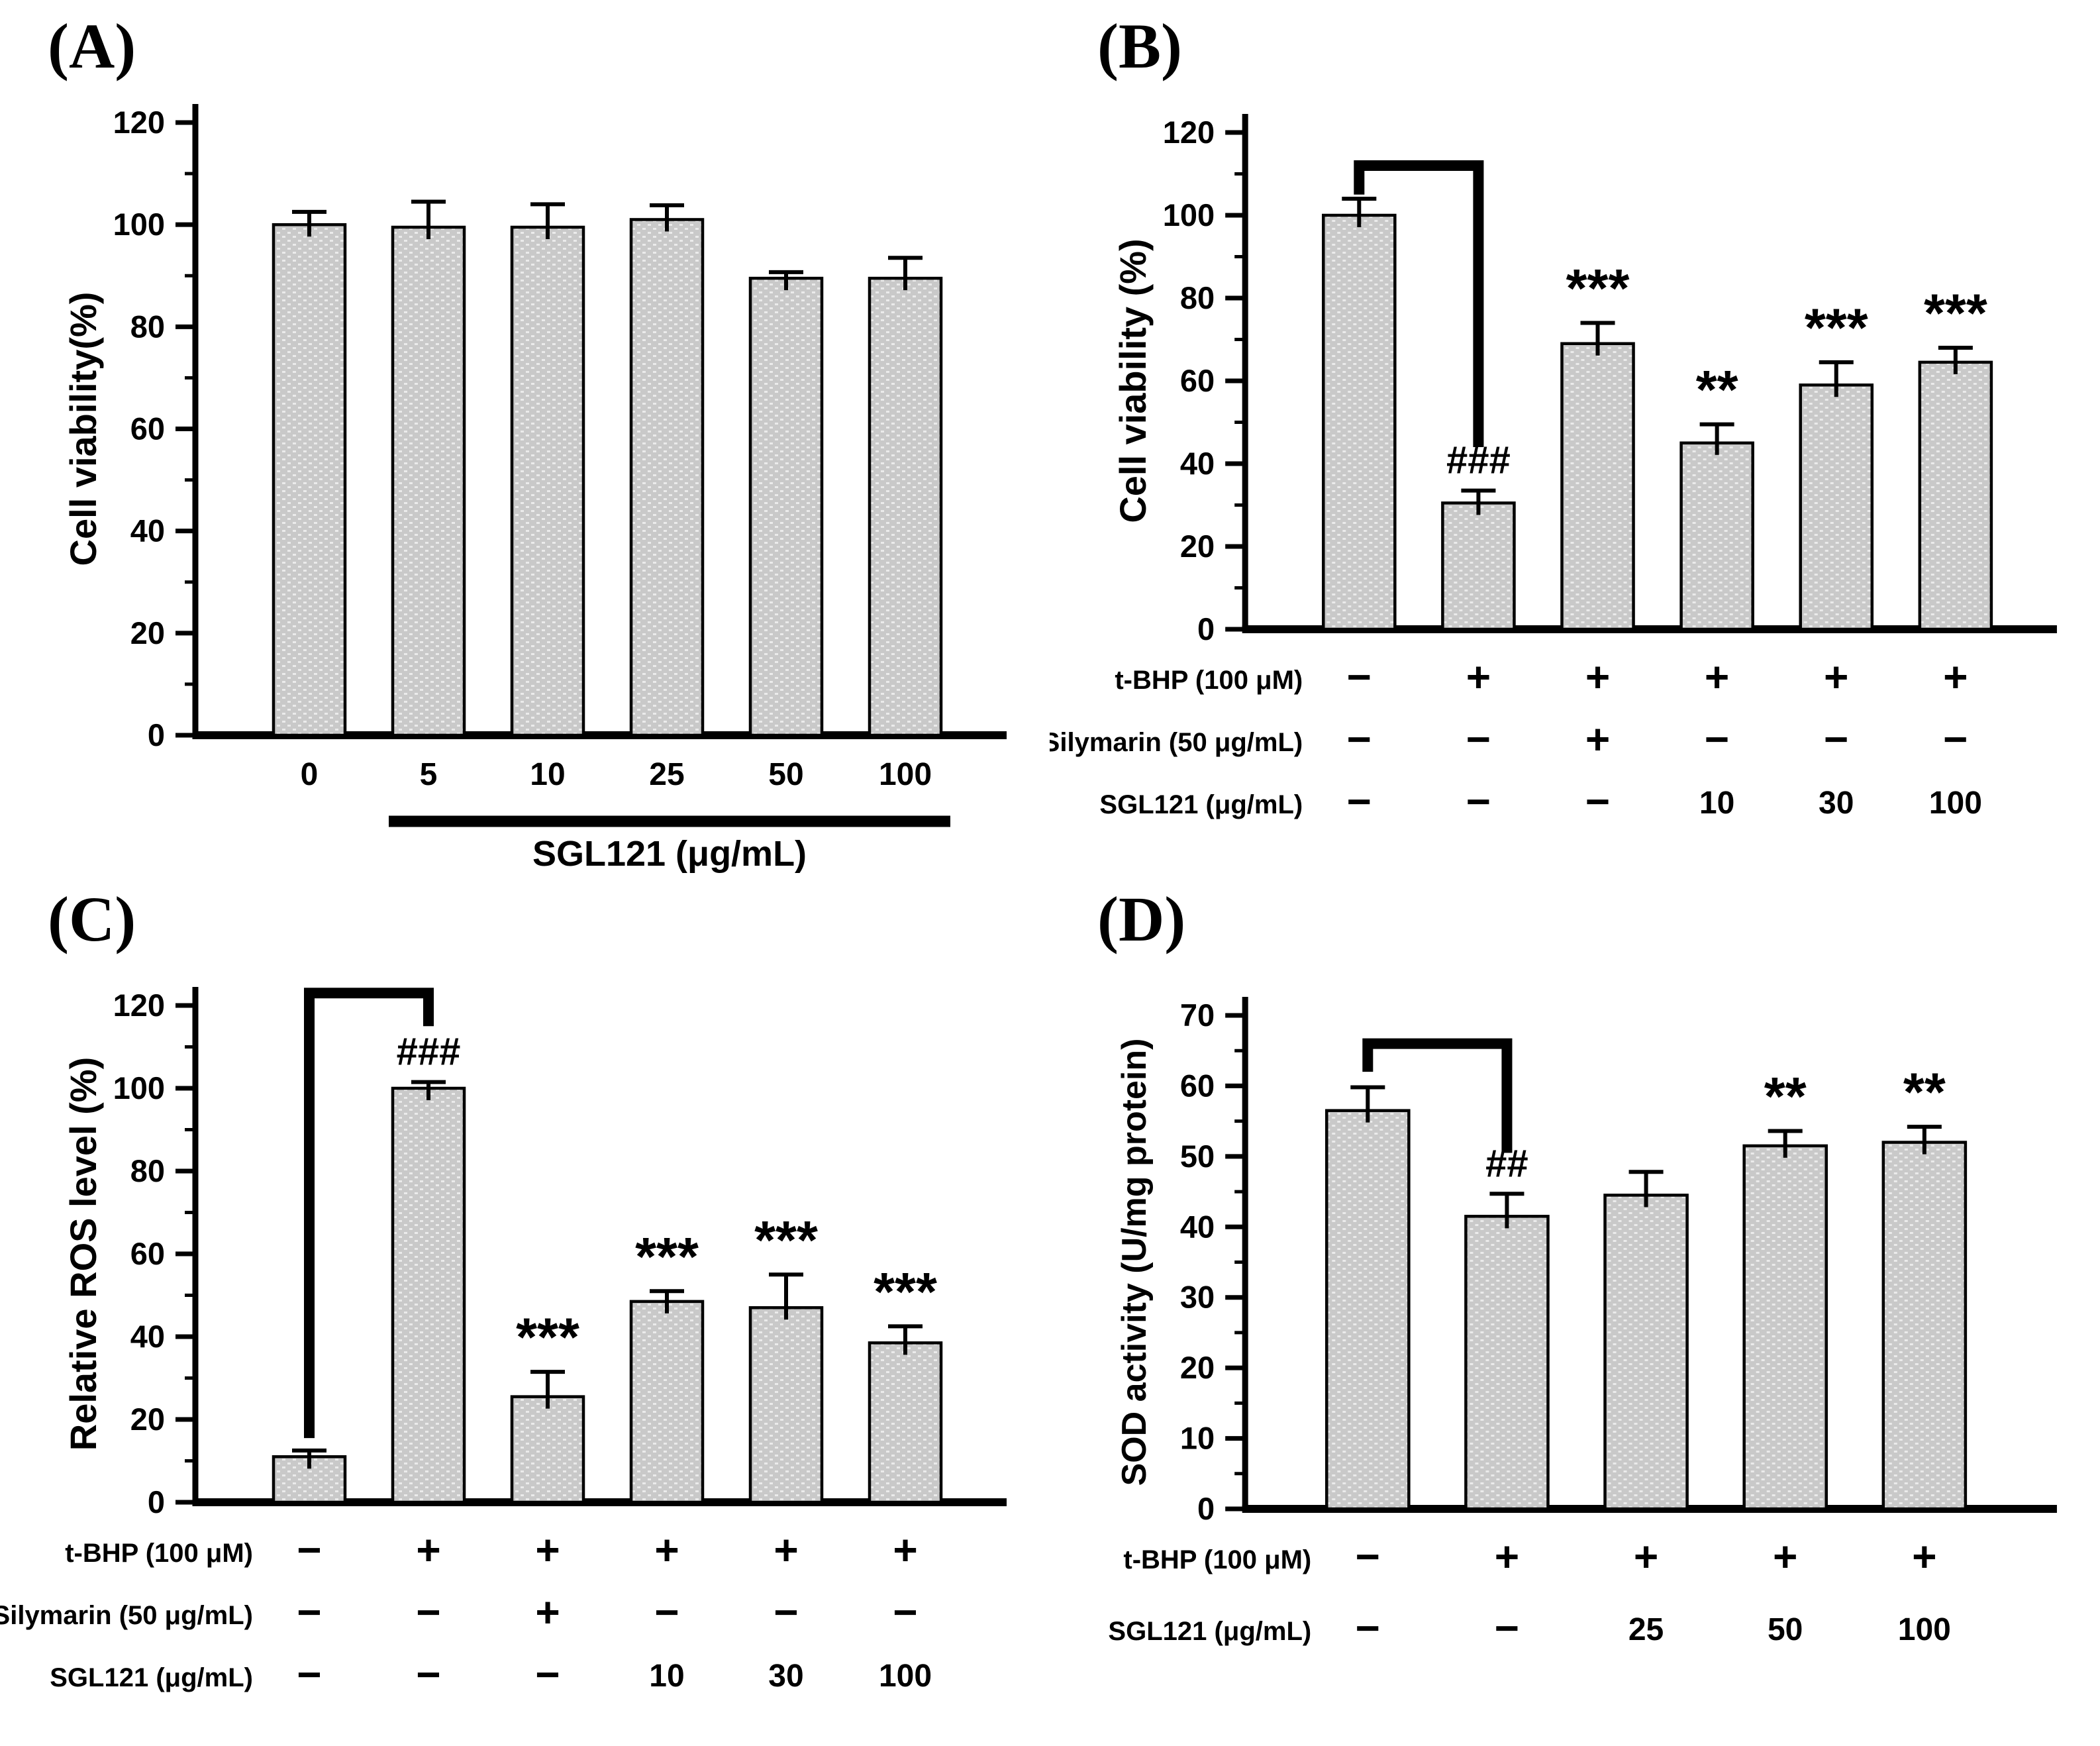 The width and height of the screenshot is (2100, 1746). Describe the element at coordinates (92, 919) in the screenshot. I see `panel-c-label: (C)` at that location.